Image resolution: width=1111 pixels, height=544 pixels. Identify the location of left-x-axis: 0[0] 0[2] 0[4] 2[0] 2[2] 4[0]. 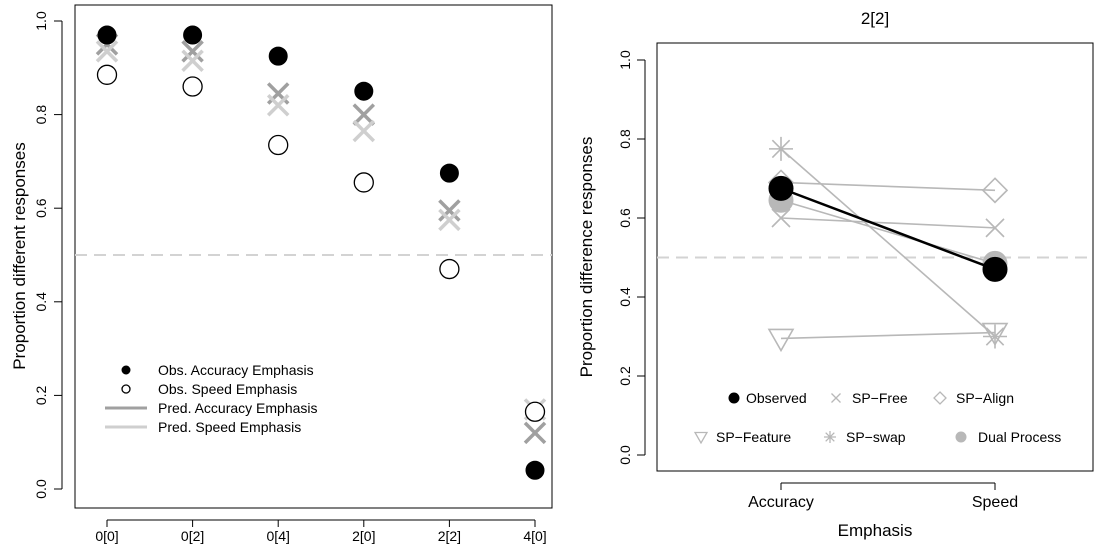
(321, 531).